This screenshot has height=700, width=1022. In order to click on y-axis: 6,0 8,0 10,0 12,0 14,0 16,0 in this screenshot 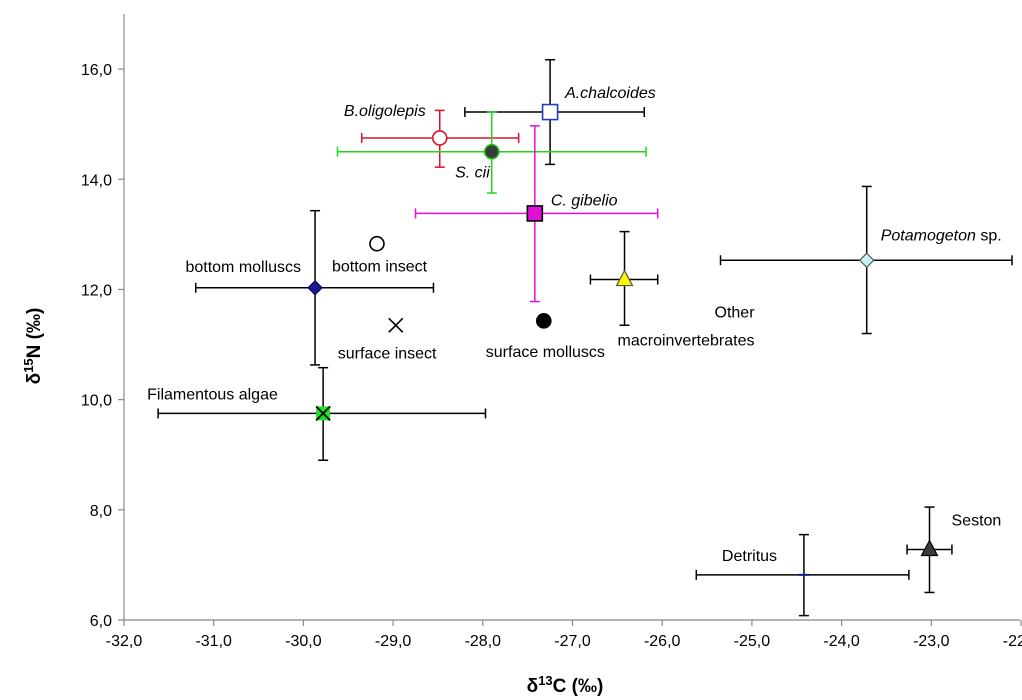, I will do `click(103, 322)`.